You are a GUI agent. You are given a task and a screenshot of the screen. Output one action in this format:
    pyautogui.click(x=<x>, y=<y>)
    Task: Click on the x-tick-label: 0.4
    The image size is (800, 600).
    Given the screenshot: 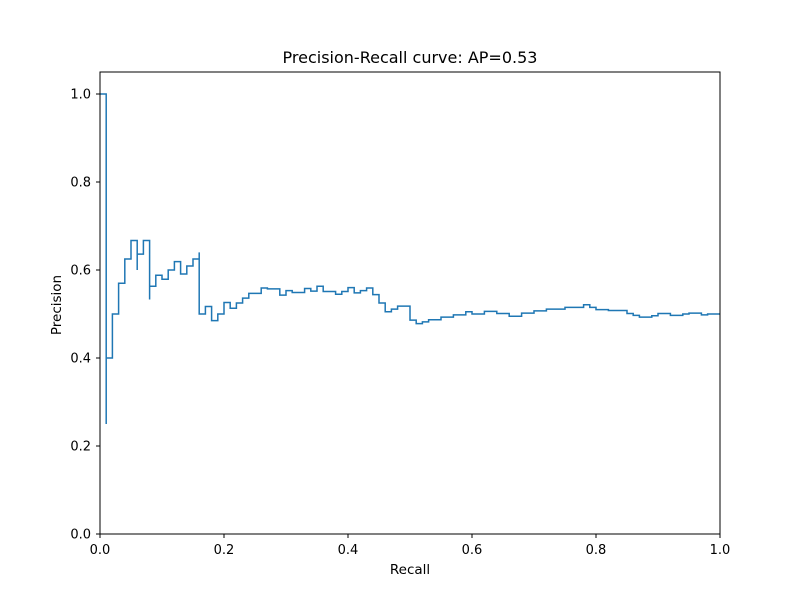 What is the action you would take?
    pyautogui.click(x=348, y=550)
    